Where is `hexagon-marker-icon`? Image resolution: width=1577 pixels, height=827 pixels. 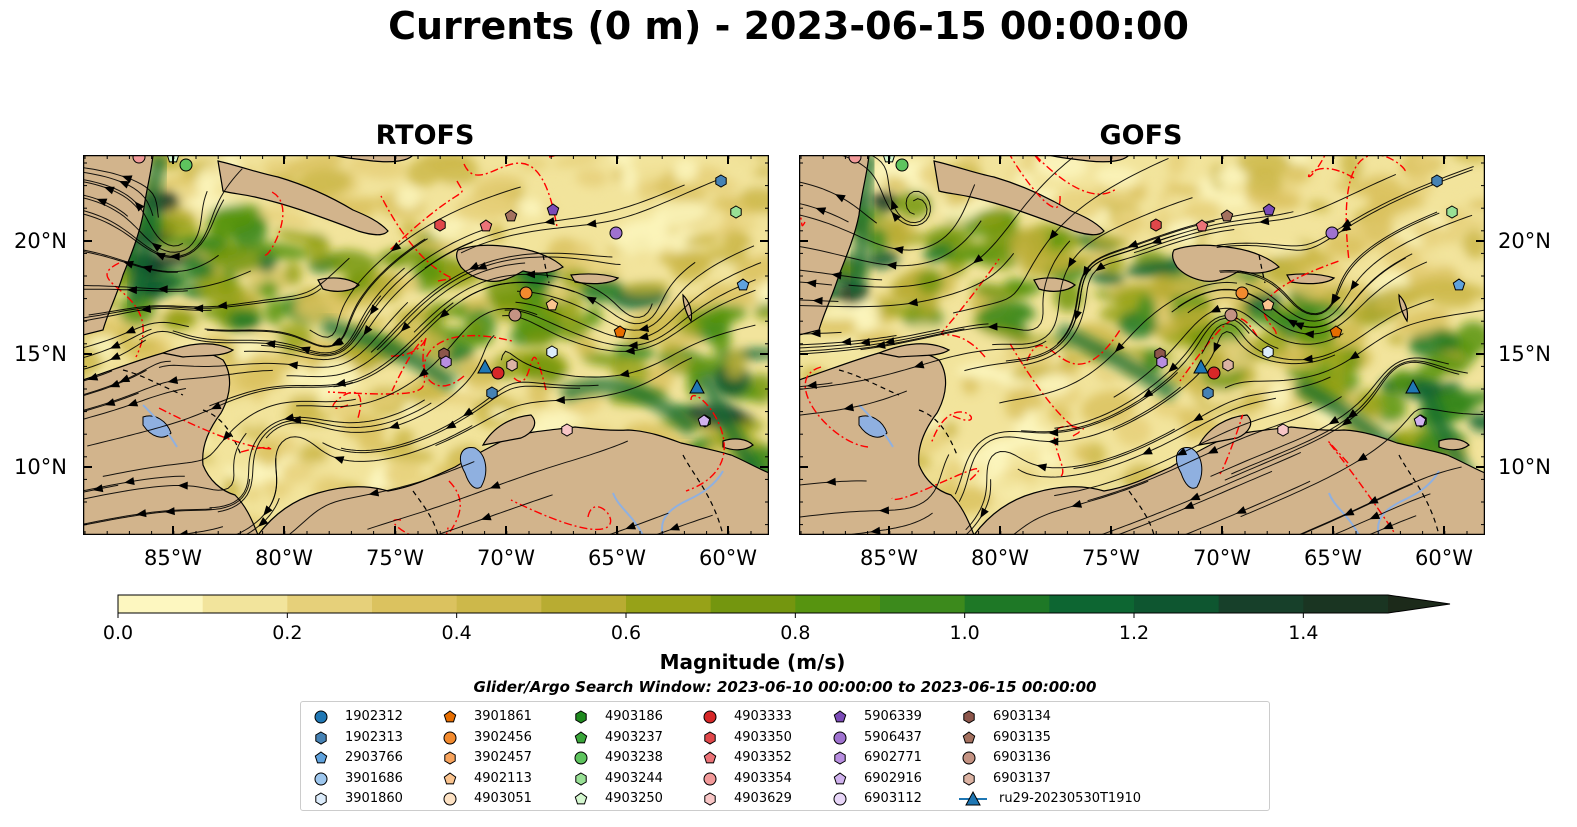 hexagon-marker-icon is located at coordinates (969, 778).